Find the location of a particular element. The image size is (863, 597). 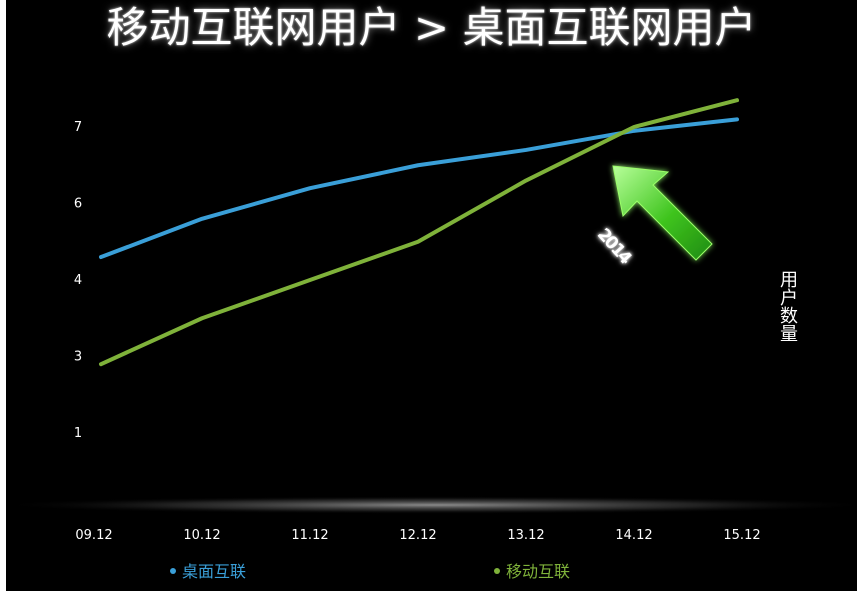

legend-label-desktop: 桌面互联 is located at coordinates (214, 571).